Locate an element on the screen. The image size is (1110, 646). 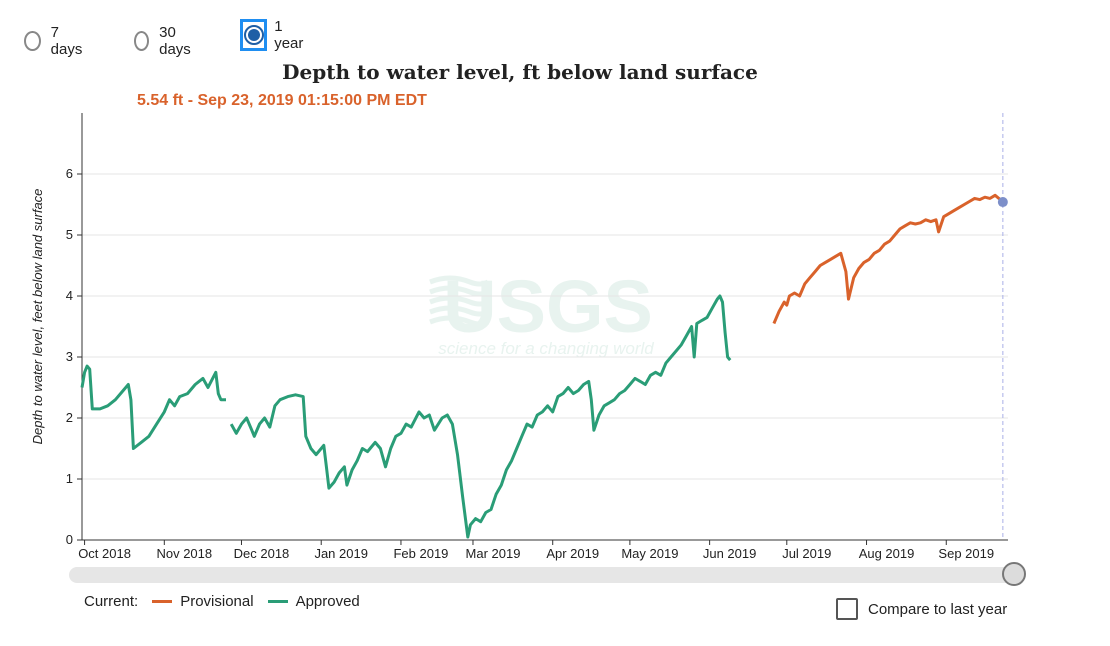
x-tick-label: Nov 2018 is located at coordinates (184, 553).